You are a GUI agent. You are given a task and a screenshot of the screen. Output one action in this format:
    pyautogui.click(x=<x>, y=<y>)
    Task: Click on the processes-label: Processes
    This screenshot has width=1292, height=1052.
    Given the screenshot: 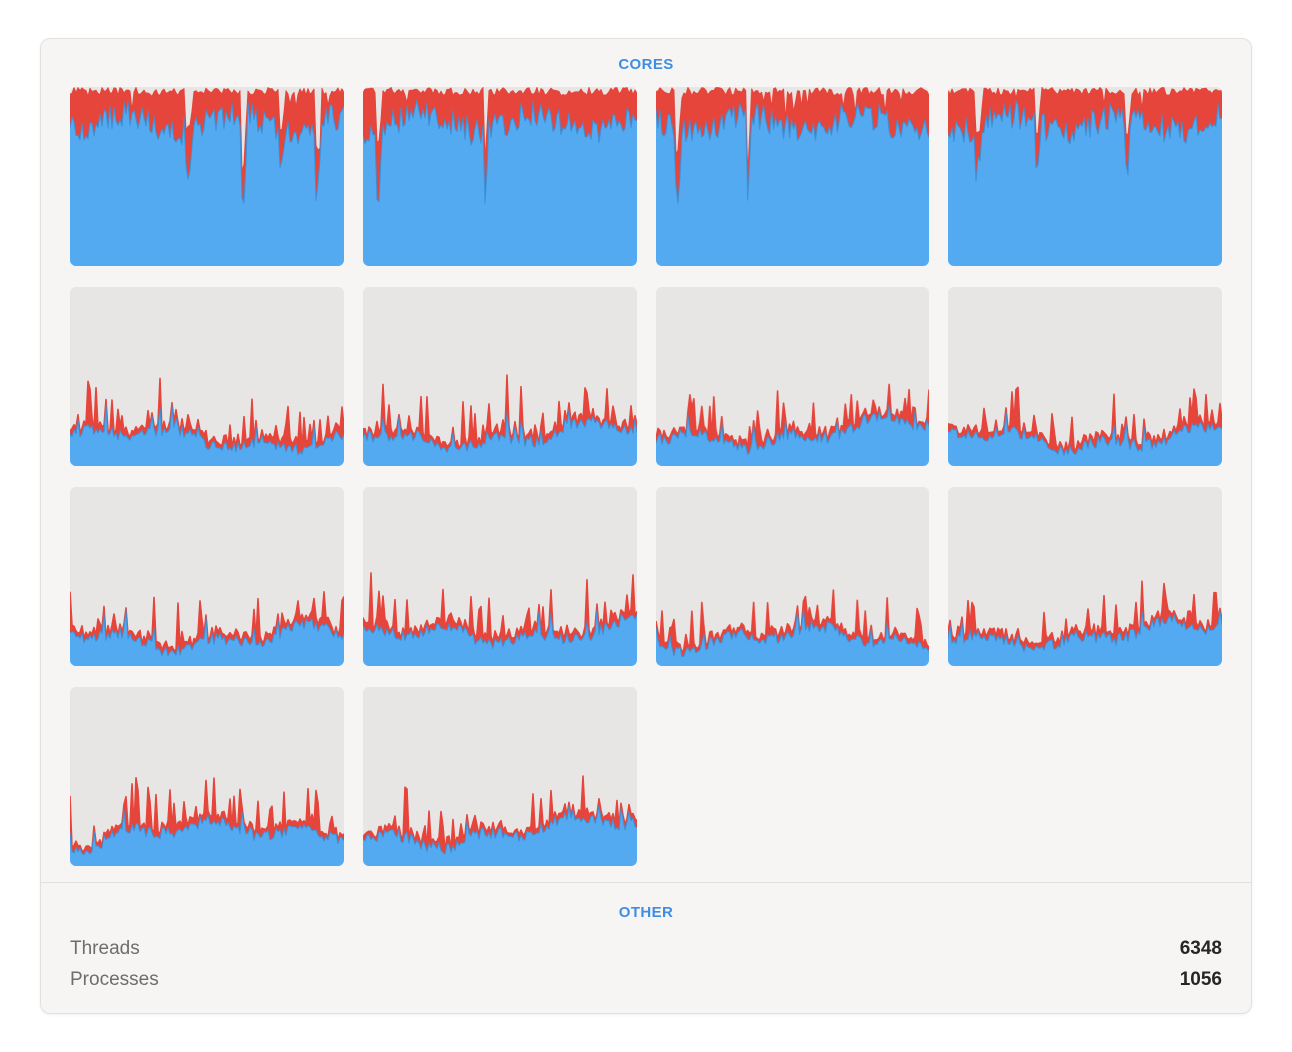 What is the action you would take?
    pyautogui.click(x=114, y=979)
    